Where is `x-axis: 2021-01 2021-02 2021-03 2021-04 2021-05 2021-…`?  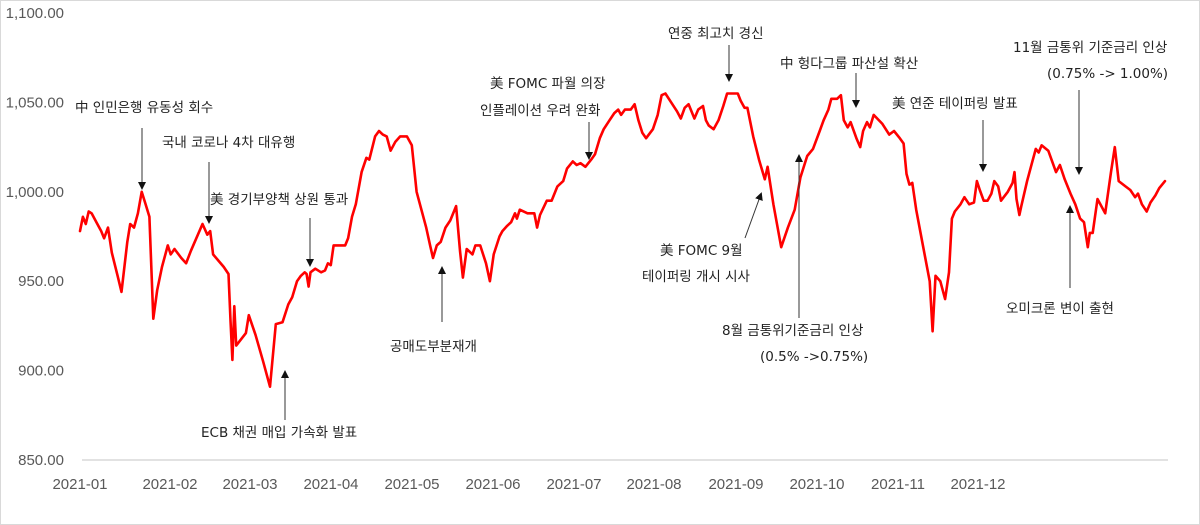 x-axis: 2021-01 2021-02 2021-03 2021-04 2021-05 2021-… is located at coordinates (528, 484).